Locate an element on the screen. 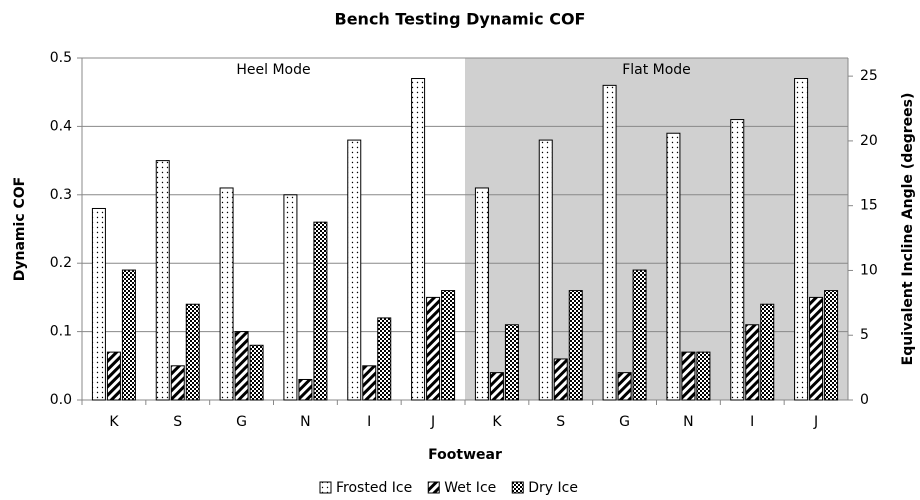 This screenshot has height=500, width=920. y-tick-label: 0.0 is located at coordinates (61, 400).